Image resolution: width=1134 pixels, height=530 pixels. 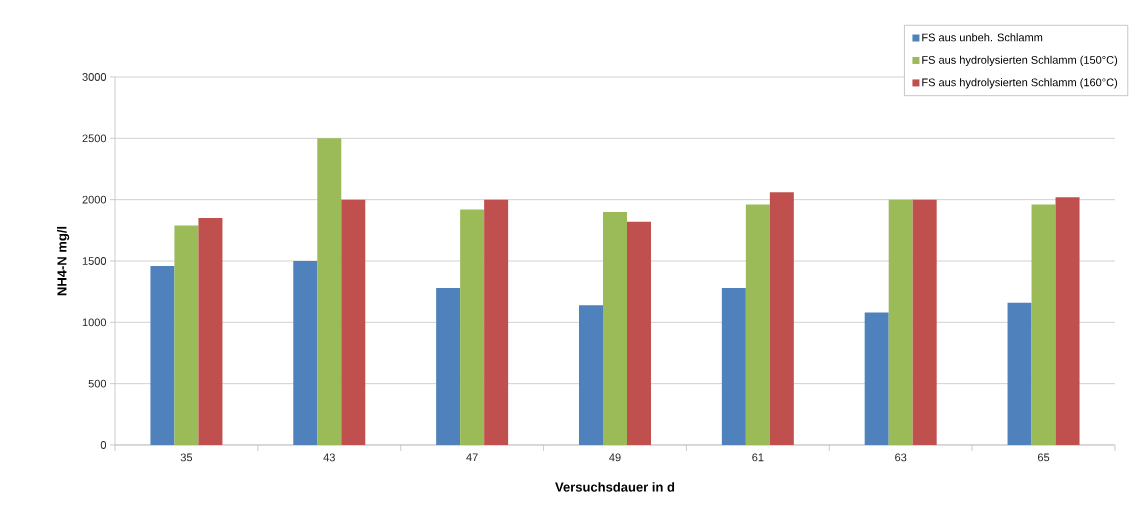 I want to click on legend-label: FS aus hydrolysierten Schlamm (150°C), so click(x=1020, y=60).